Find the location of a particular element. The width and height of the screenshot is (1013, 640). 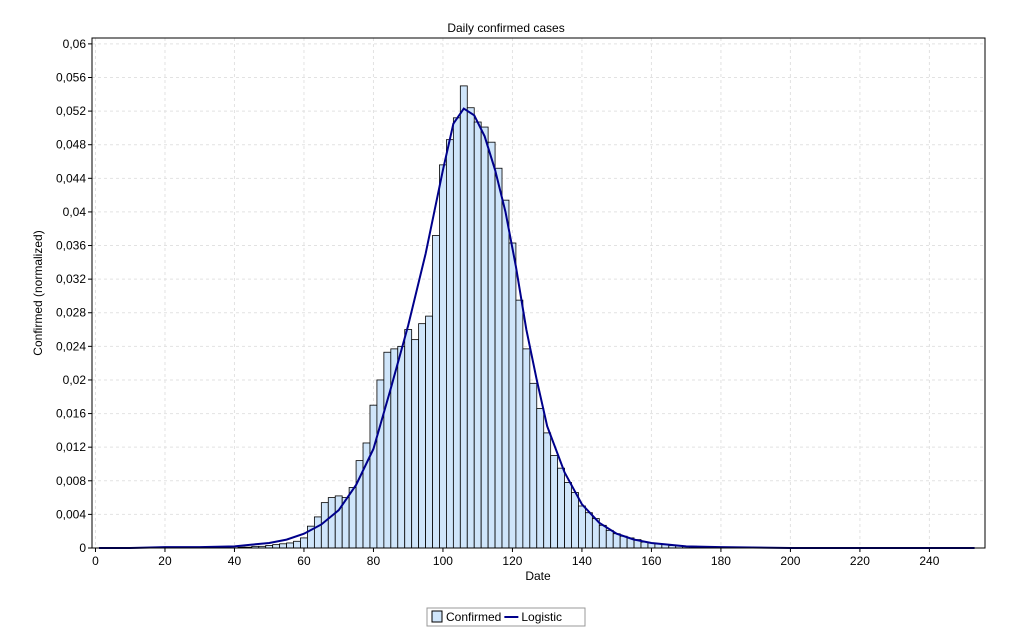

y-tick-label: 0,048 is located at coordinates (71, 145).